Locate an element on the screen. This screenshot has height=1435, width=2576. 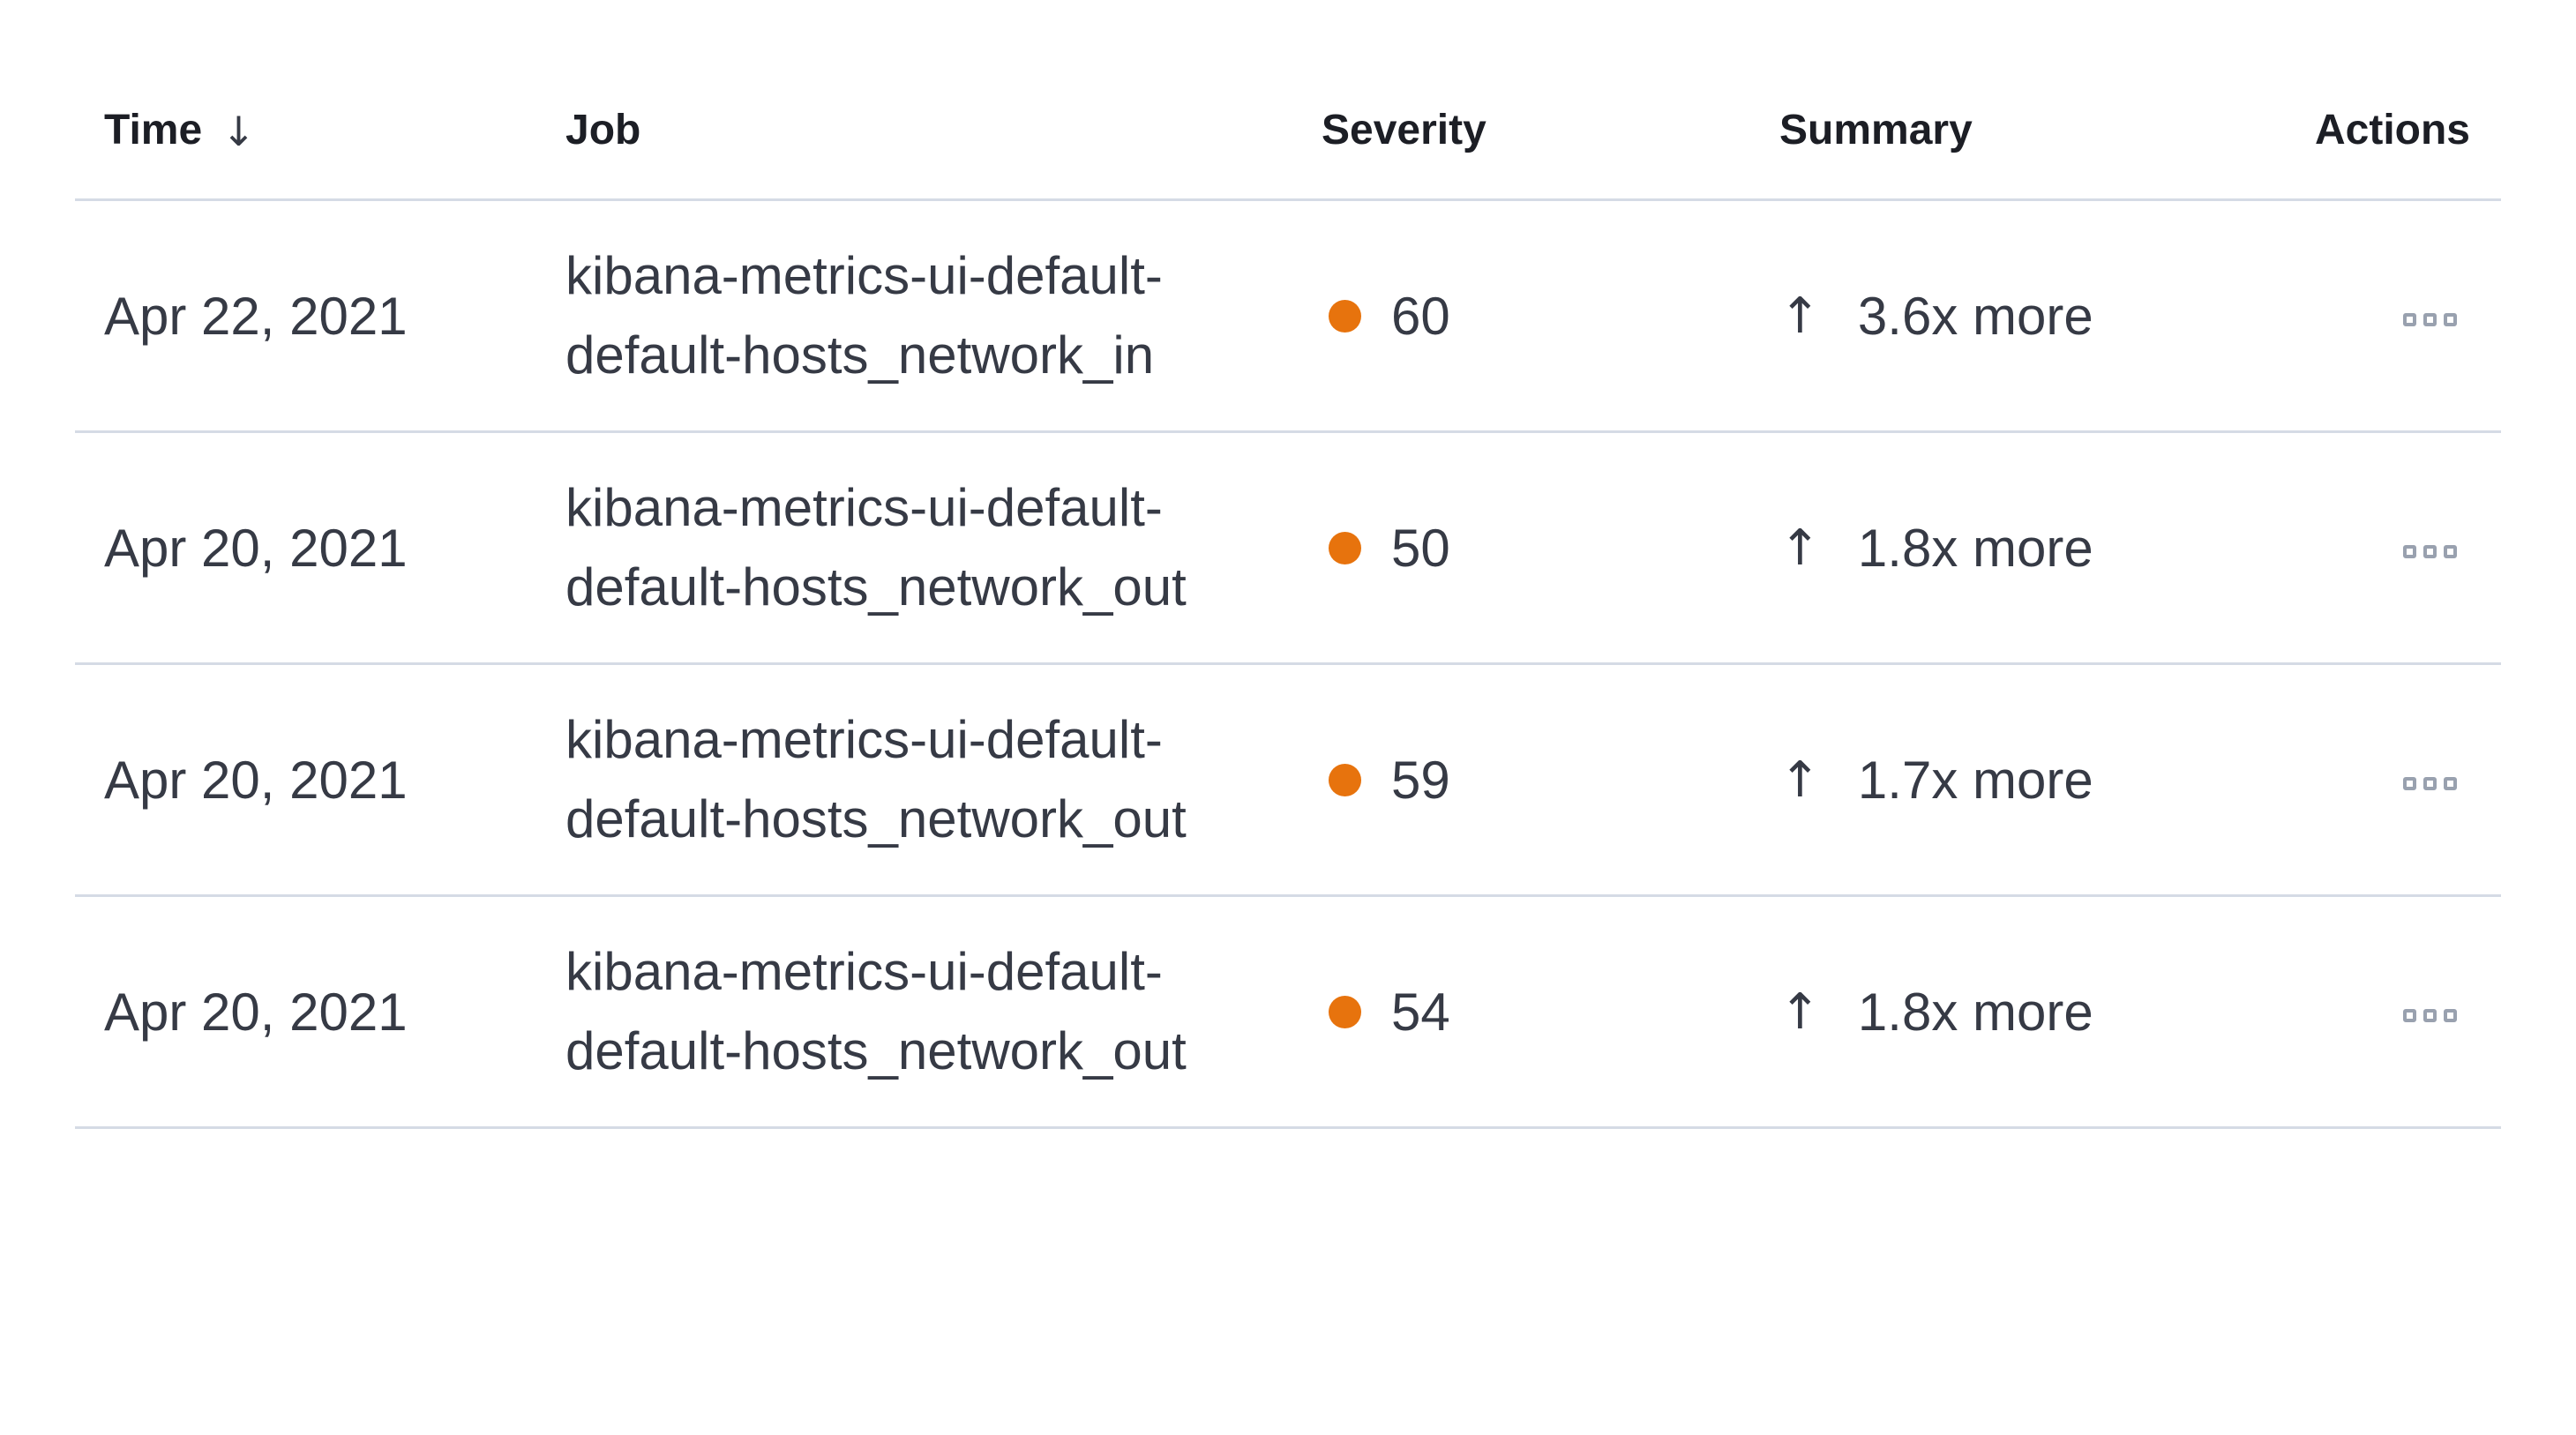
job-id-line-2: default-hosts_network_in is located at coordinates (860, 355).